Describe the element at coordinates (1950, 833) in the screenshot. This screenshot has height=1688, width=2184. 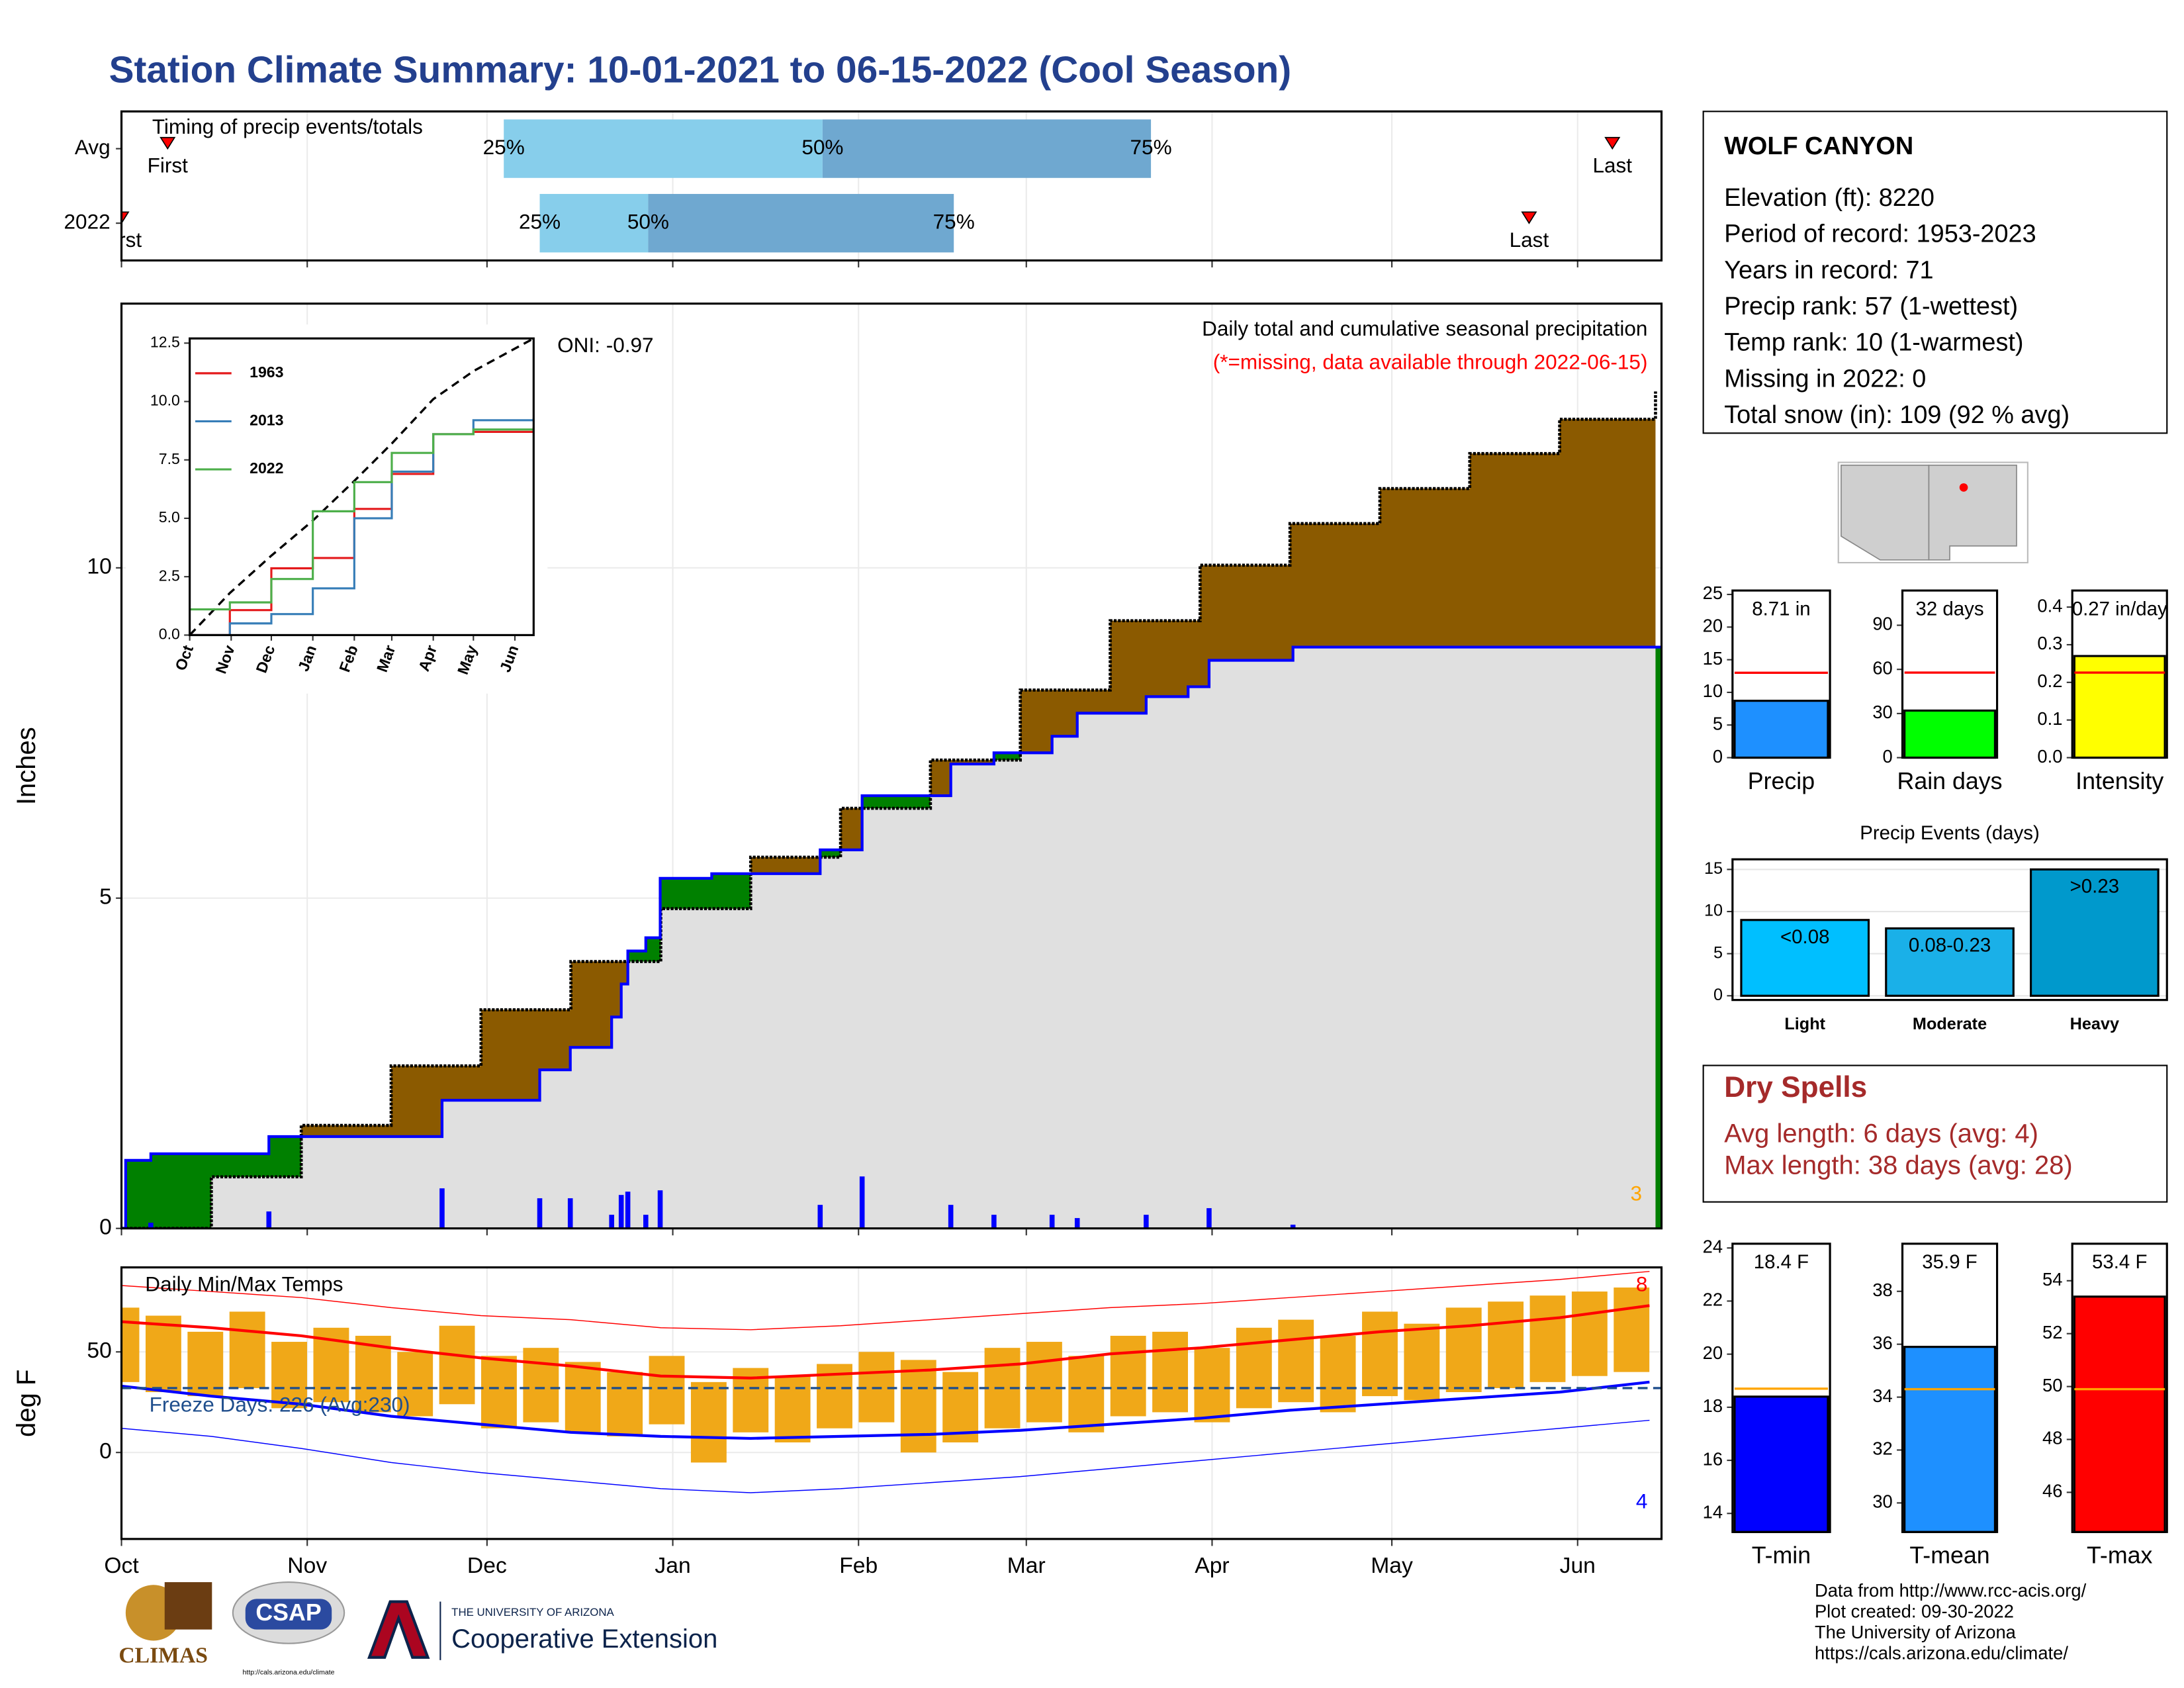
I see `chart-title: Precip Events (days)` at that location.